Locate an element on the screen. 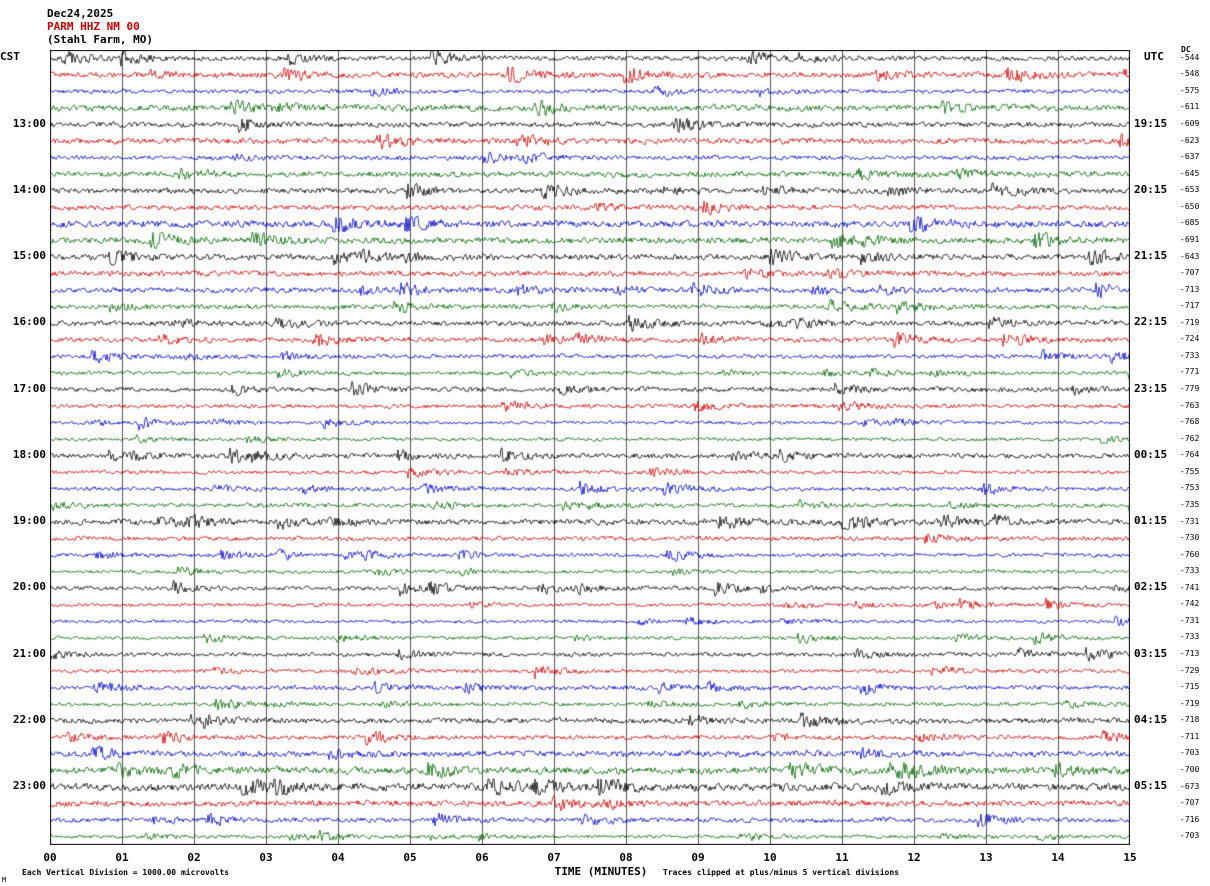 The image size is (1210, 886). cst-time-label: 13:00 is located at coordinates (29, 123).